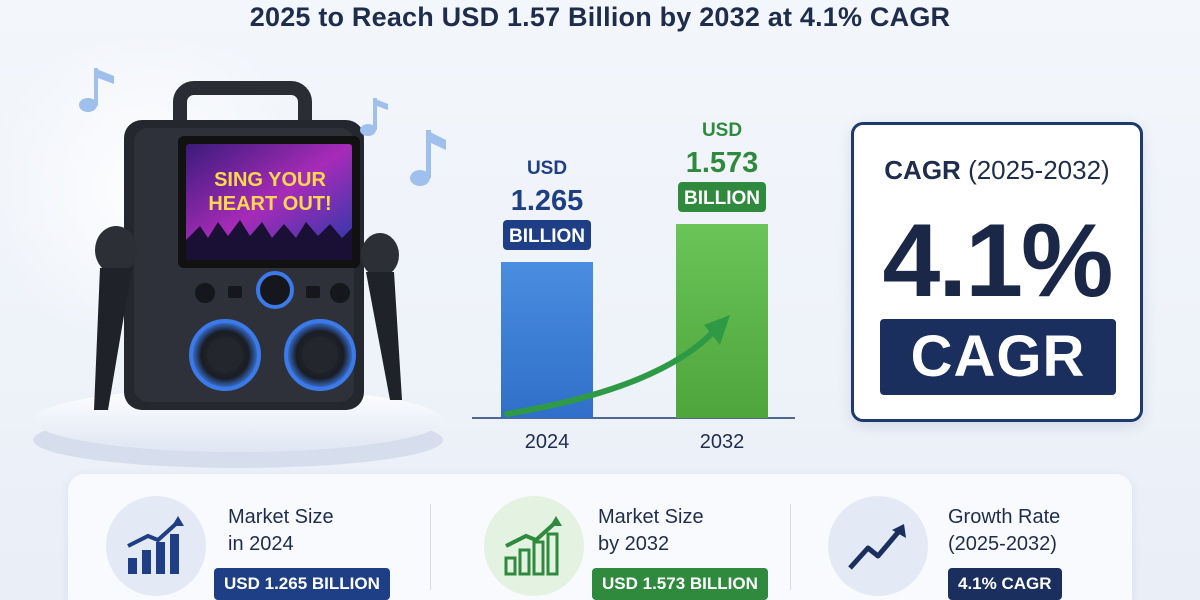 The height and width of the screenshot is (600, 1200). What do you see at coordinates (275, 290) in the screenshot?
I see `volume-knob` at bounding box center [275, 290].